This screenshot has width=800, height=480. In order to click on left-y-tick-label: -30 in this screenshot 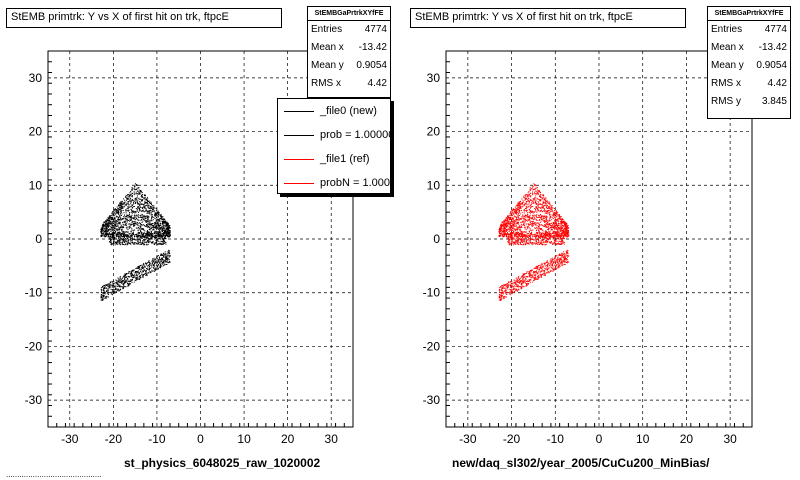, I will do `click(34, 400)`.